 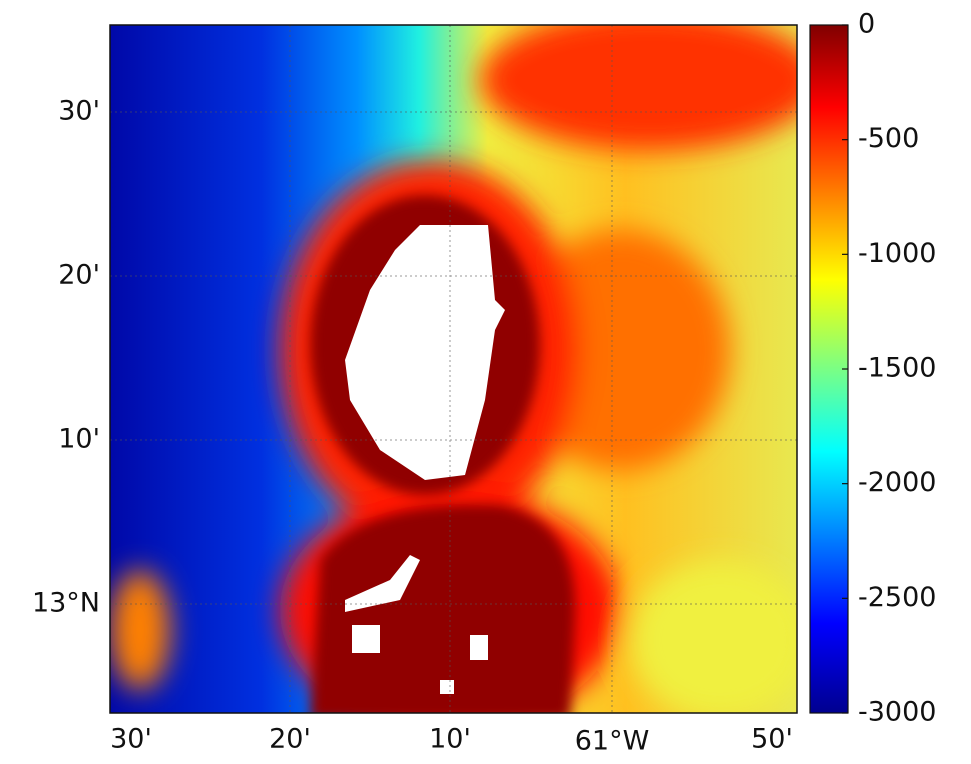 What do you see at coordinates (66, 603) in the screenshot?
I see `y-tick-label: 13°N` at bounding box center [66, 603].